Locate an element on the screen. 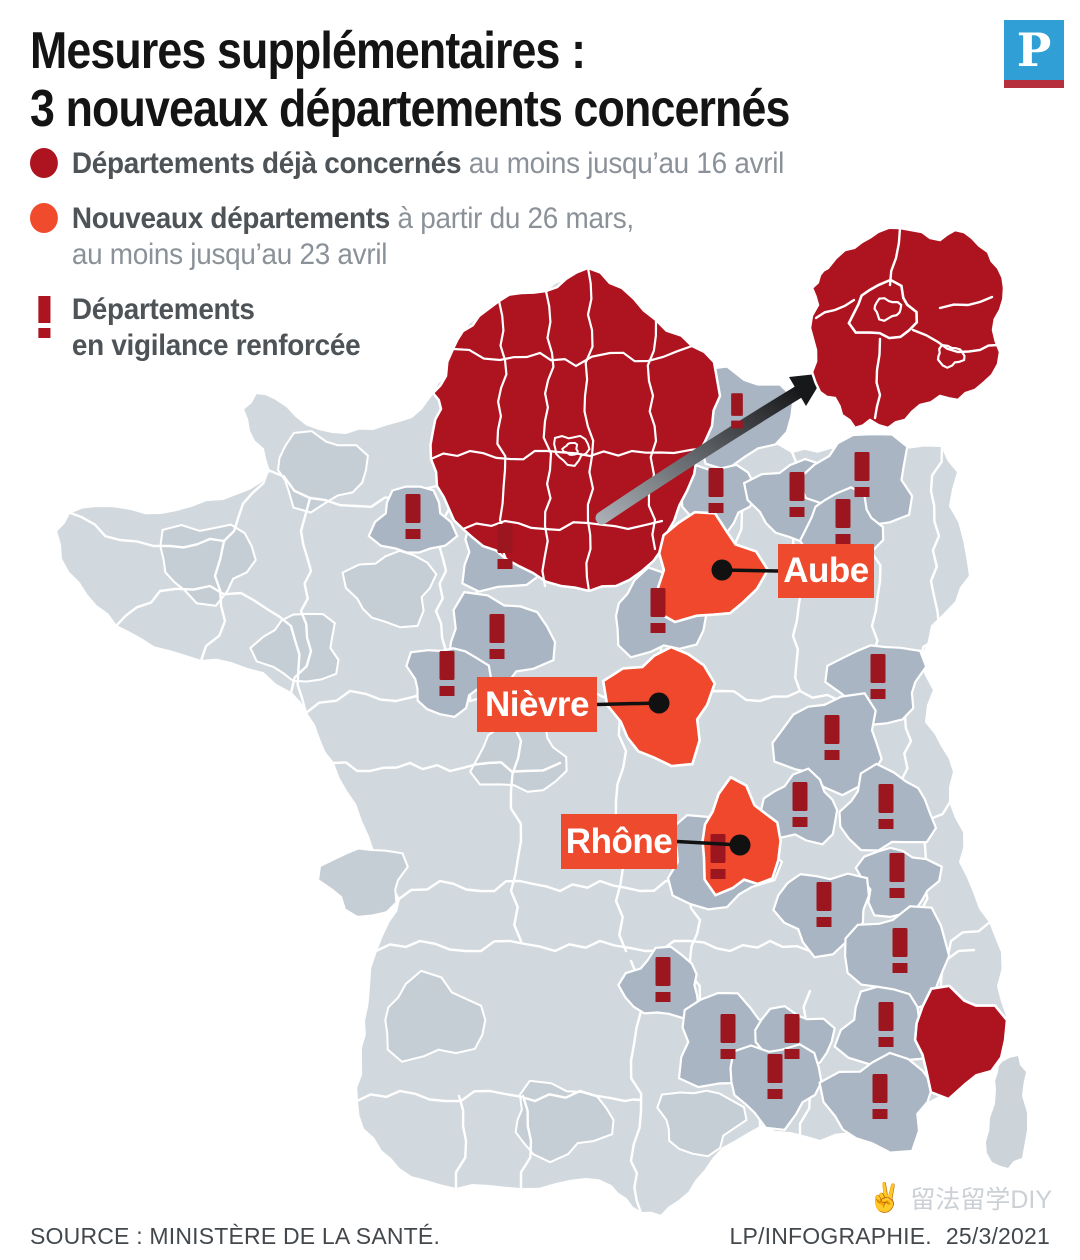 This screenshot has width=1080, height=1260. le-parisien-logo: P is located at coordinates (1034, 54).